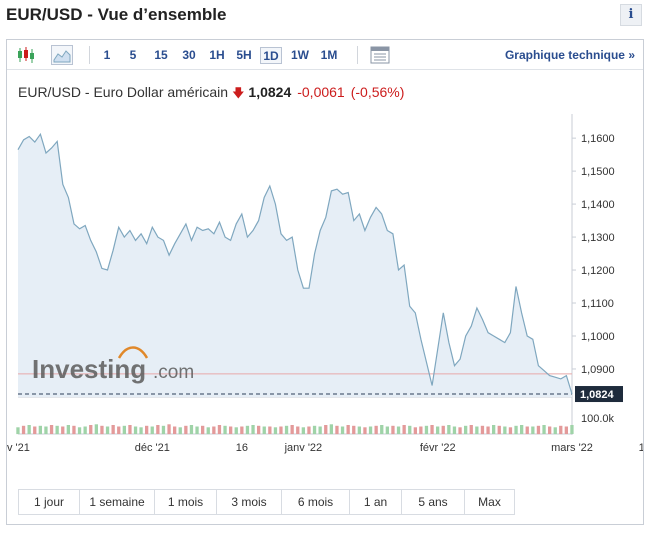 This screenshot has height=533, width=652. What do you see at coordinates (217, 55) in the screenshot?
I see `interval-button-1h: 1H` at bounding box center [217, 55].